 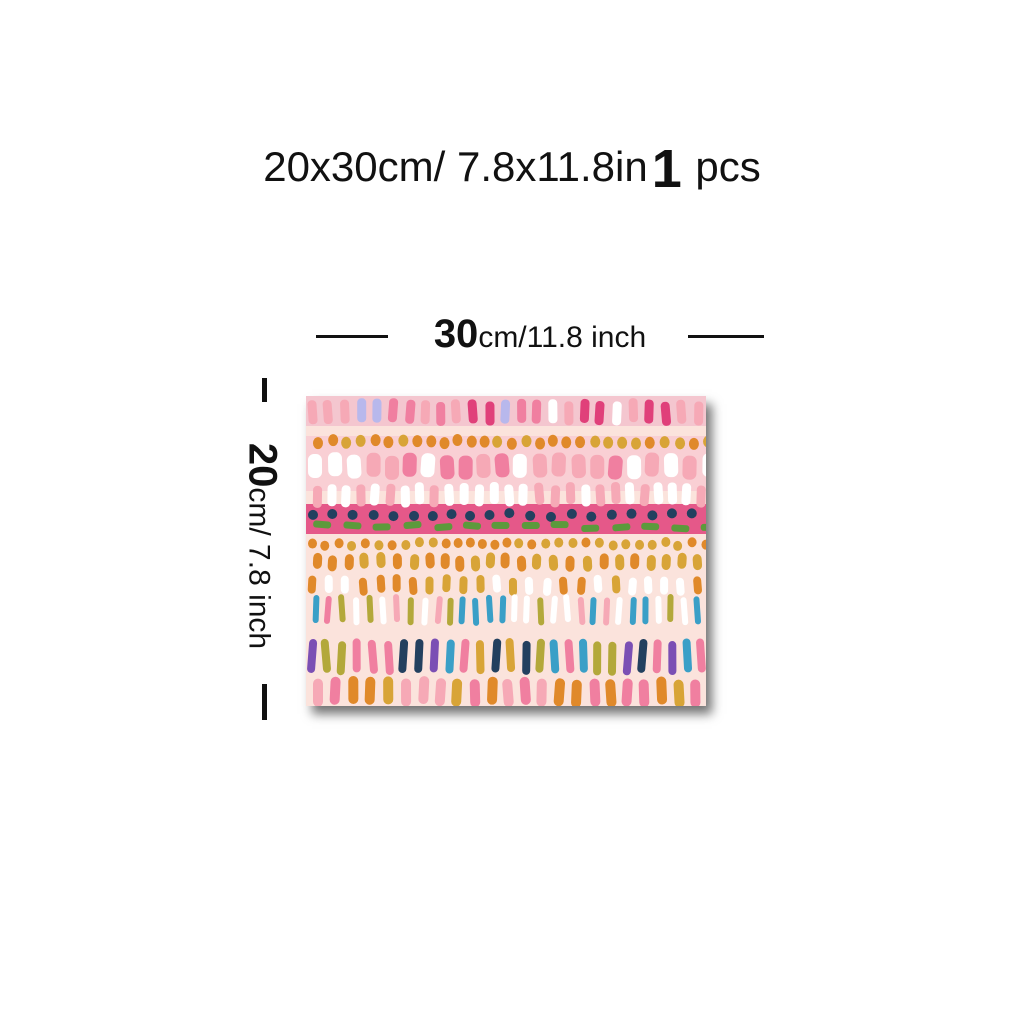 What do you see at coordinates (666, 169) in the screenshot?
I see `quantity-value: 1` at bounding box center [666, 169].